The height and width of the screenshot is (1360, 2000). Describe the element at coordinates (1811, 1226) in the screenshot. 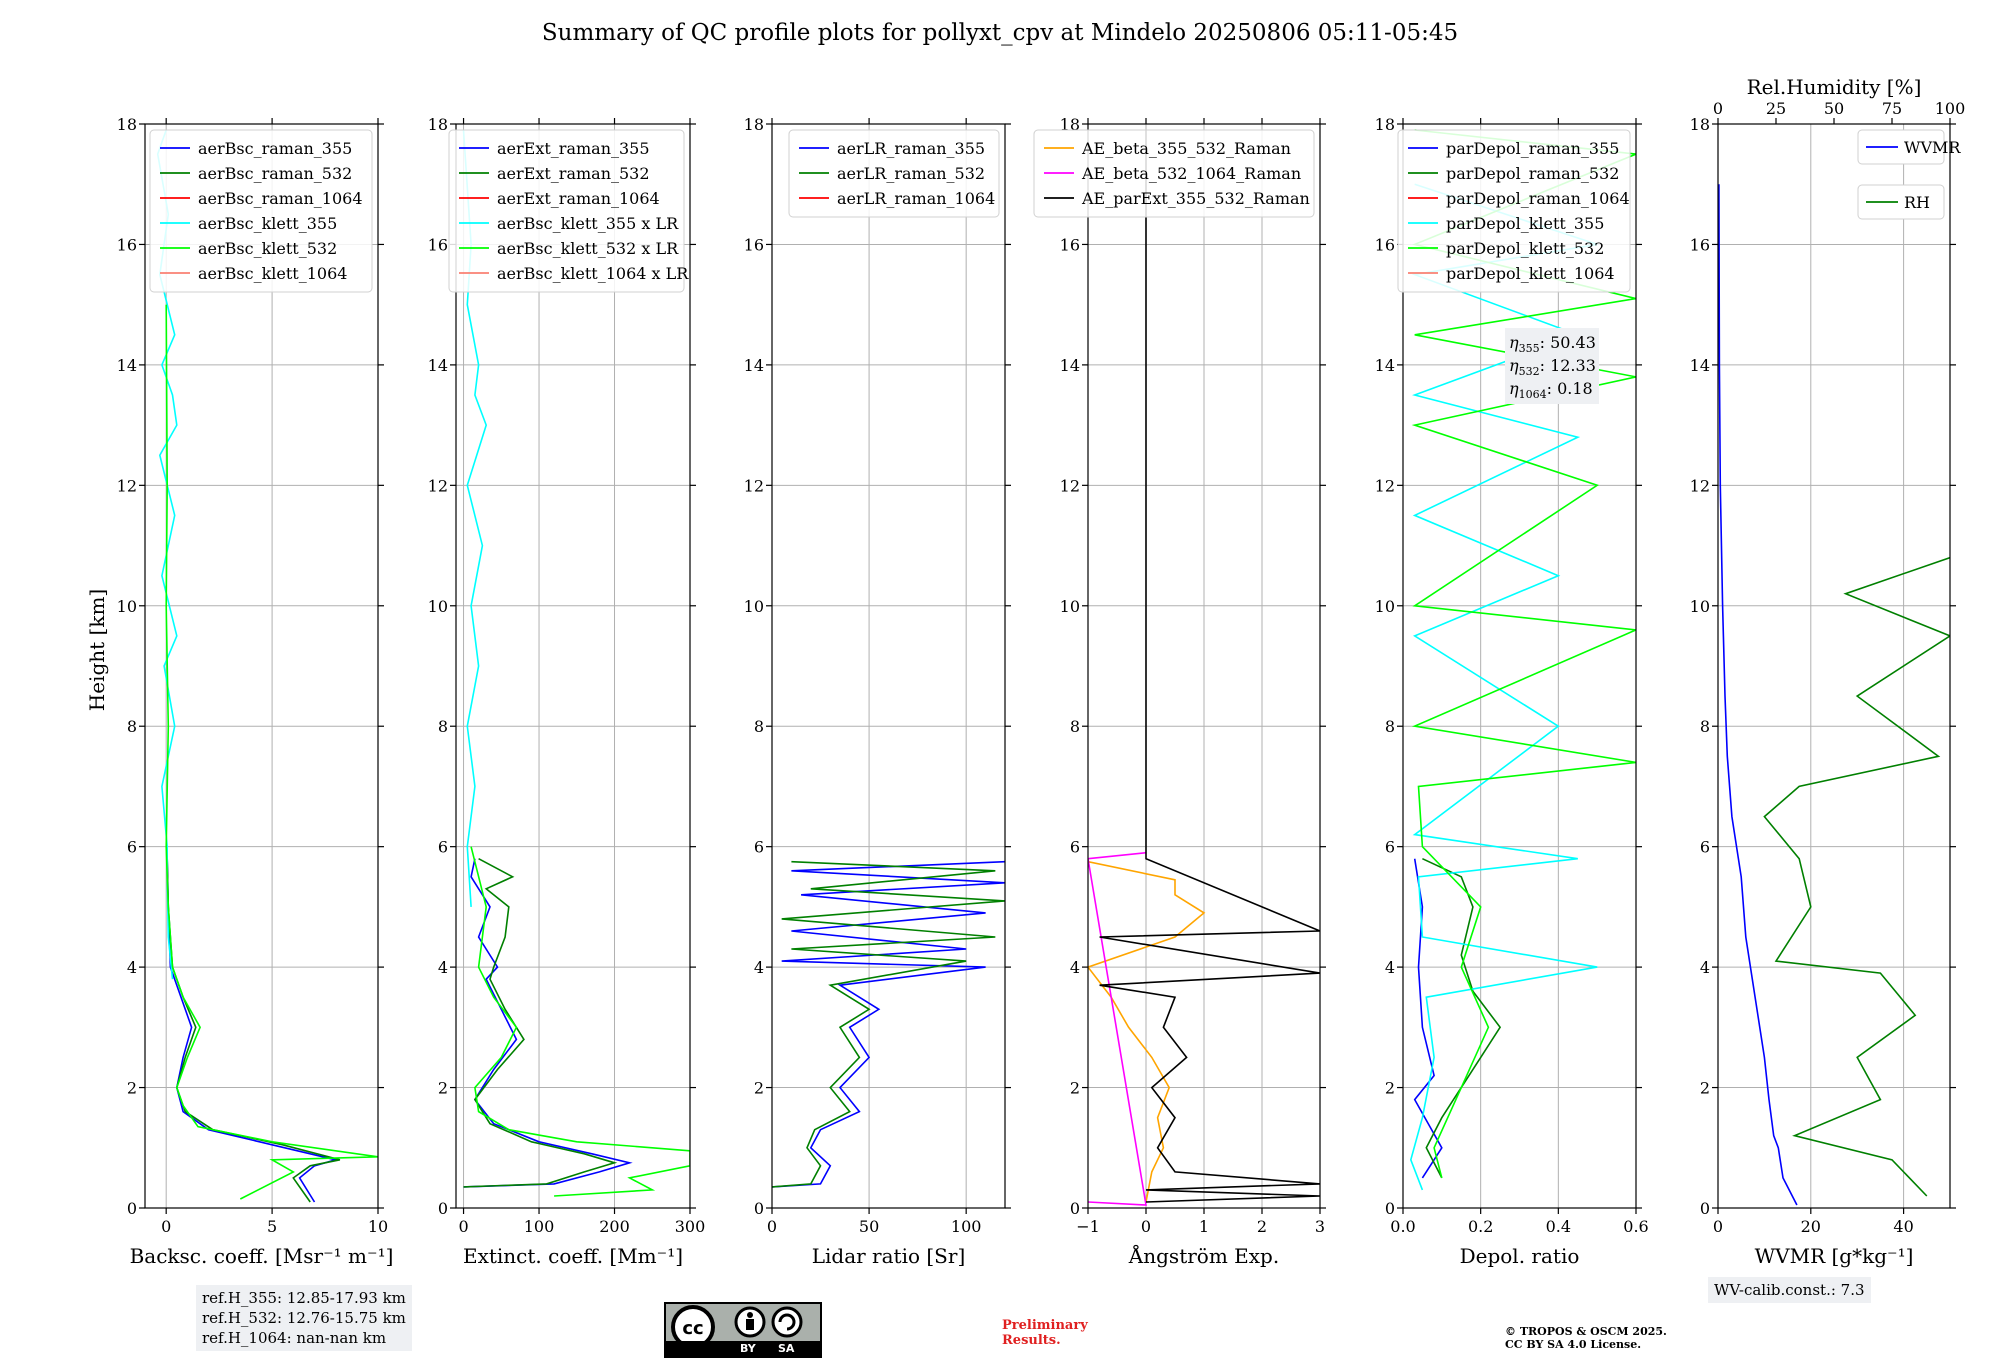

I see `x-tick-label: 20` at that location.